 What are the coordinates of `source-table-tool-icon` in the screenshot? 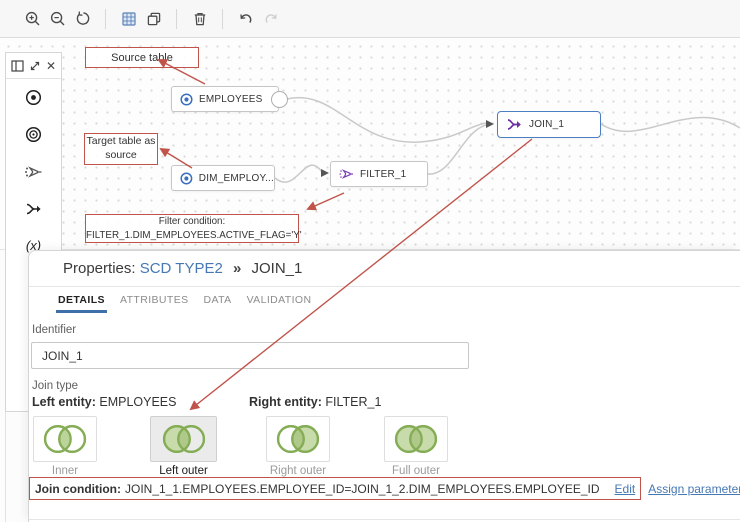 It's located at (33, 97).